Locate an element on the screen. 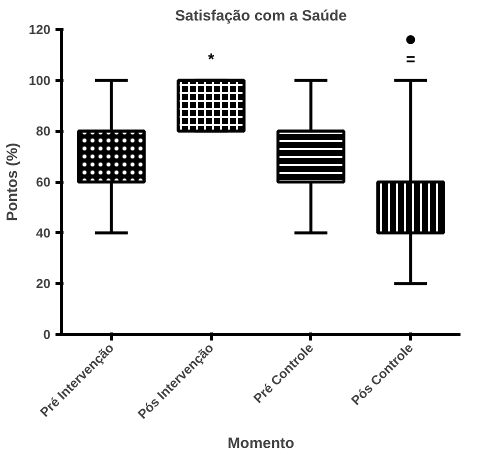 The height and width of the screenshot is (462, 493). y-axis-title: Pontos (%) is located at coordinates (12, 182).